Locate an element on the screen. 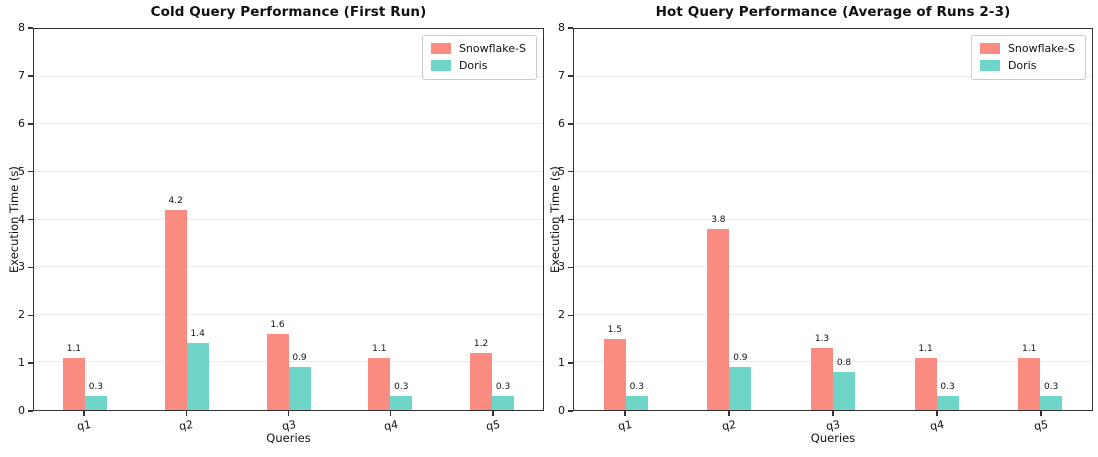 Image resolution: width=1098 pixels, height=457 pixels. bar-value-label: 4.2 is located at coordinates (175, 200).